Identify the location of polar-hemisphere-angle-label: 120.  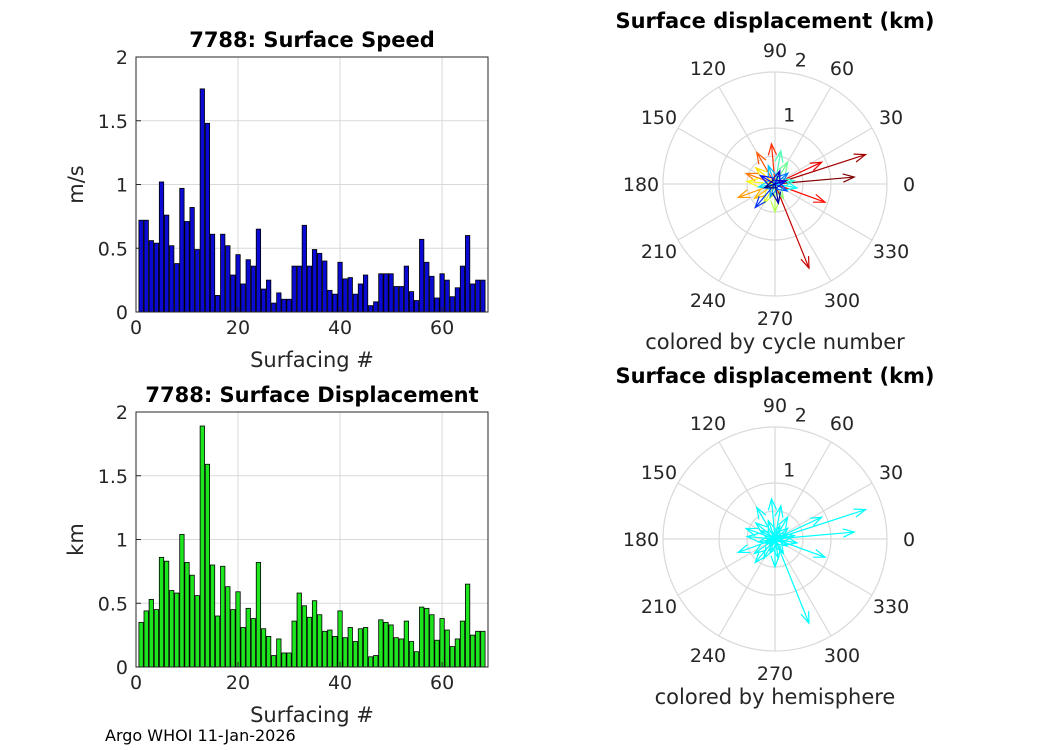
(708, 424).